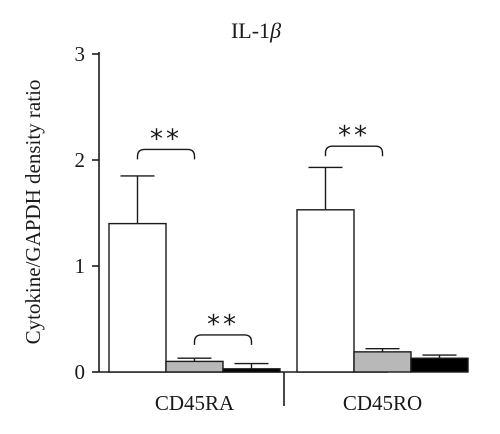 The width and height of the screenshot is (500, 434). What do you see at coordinates (275, 30) in the screenshot?
I see `chart-title-symbol: β` at bounding box center [275, 30].